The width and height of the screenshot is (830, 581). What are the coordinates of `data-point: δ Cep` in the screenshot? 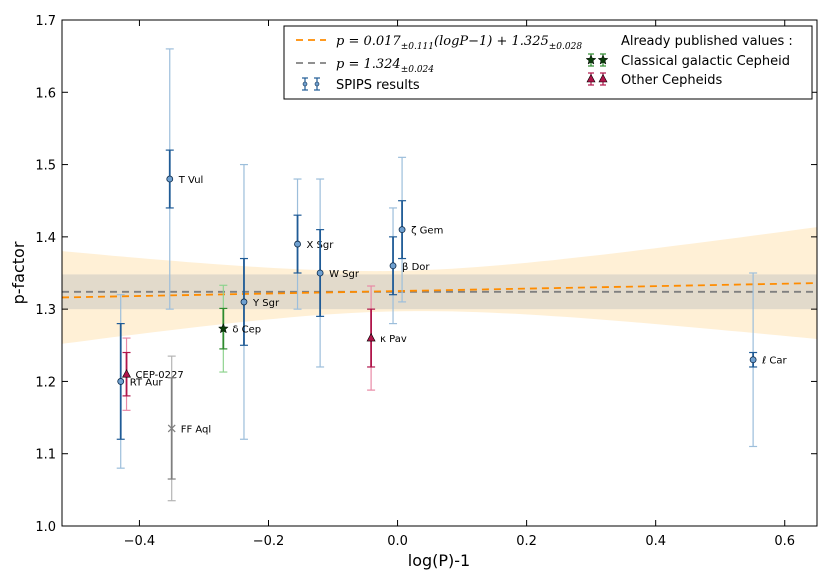 It's located at (239, 328).